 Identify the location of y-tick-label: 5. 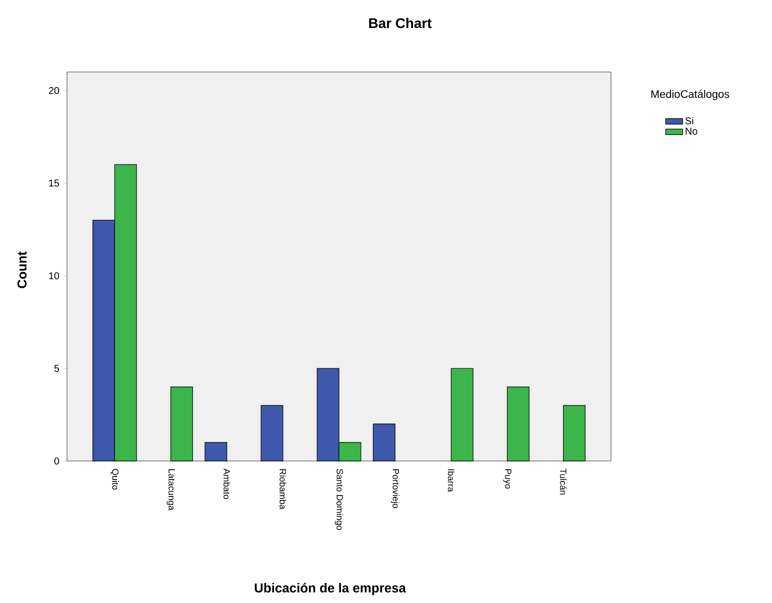
(57, 368).